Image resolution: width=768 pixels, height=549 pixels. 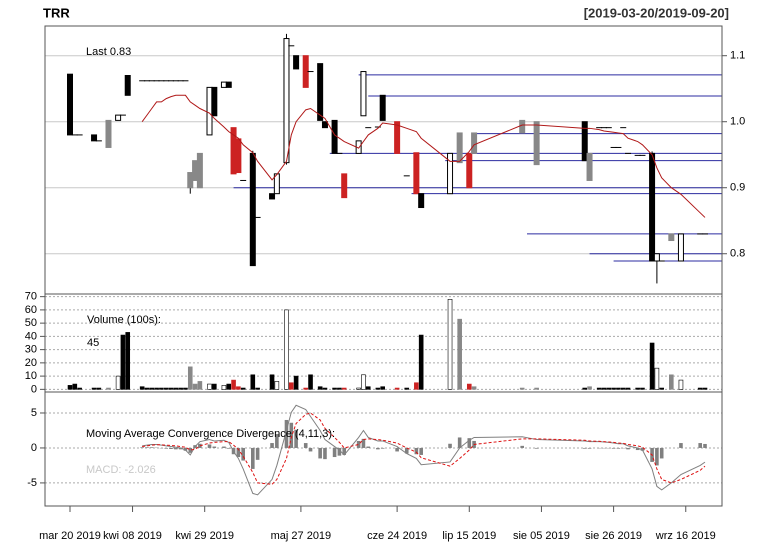 I want to click on y-tick-label: 70, so click(x=31, y=297).